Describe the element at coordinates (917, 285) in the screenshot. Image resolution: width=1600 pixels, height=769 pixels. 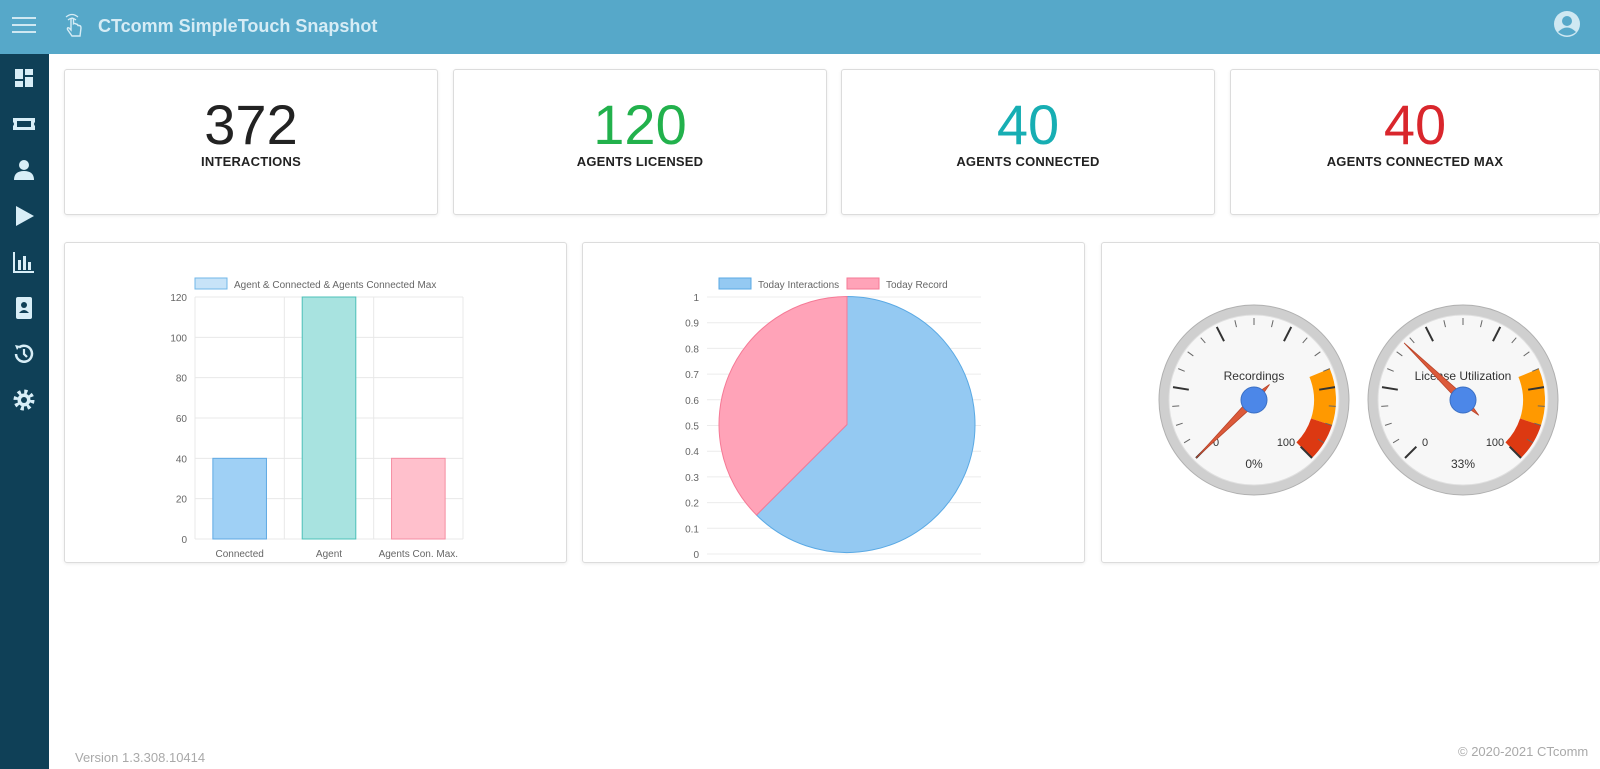
I see `pie-legend-label-record: Today Record` at that location.